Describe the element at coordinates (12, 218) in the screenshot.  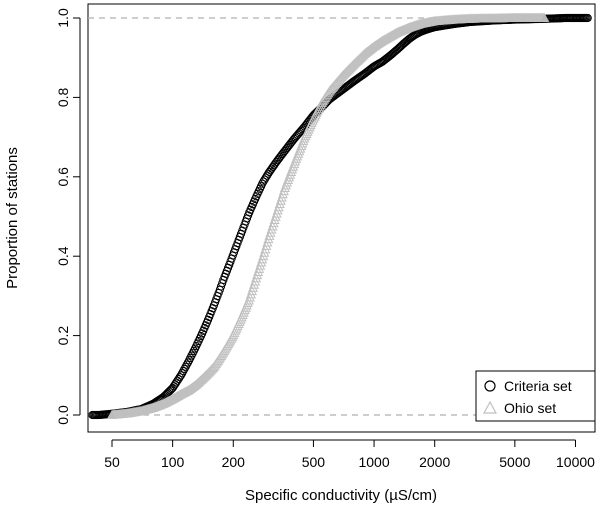
I see `y-axis-label: Proportion of stations` at that location.